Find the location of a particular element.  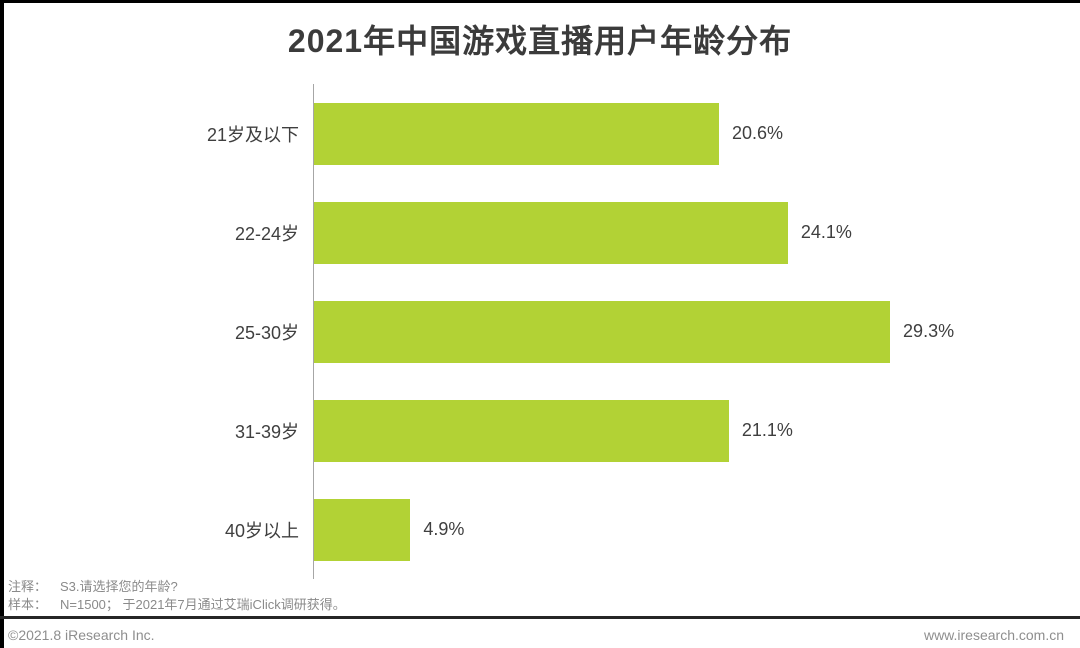

category-label: 31-39岁 is located at coordinates (266, 431).